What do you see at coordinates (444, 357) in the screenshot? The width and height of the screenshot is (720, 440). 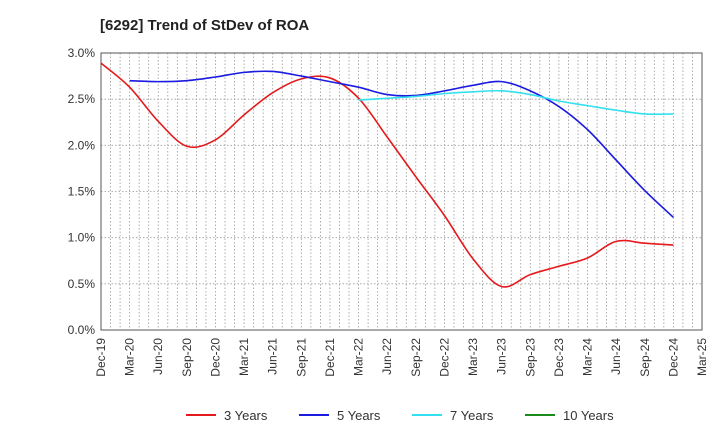 I see `x-tick-label: Dec-22` at bounding box center [444, 357].